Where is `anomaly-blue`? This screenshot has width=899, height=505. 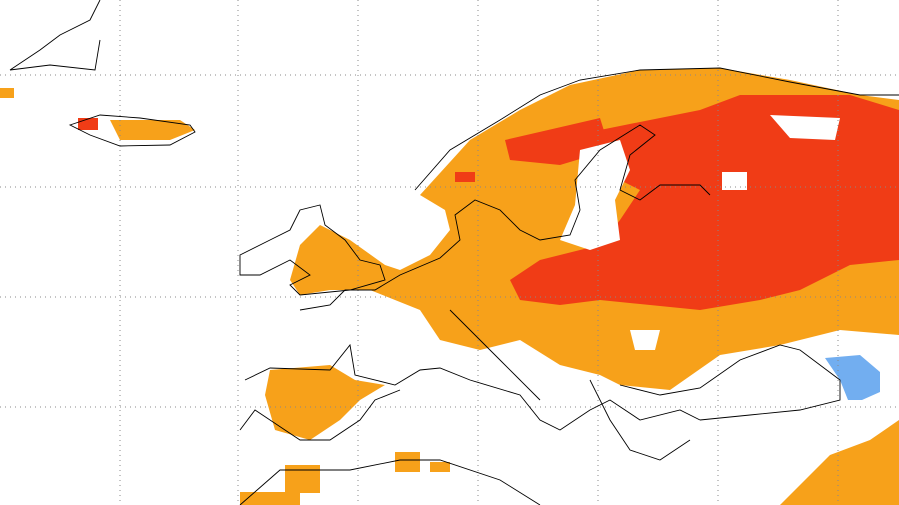 anomaly-blue is located at coordinates (852, 377).